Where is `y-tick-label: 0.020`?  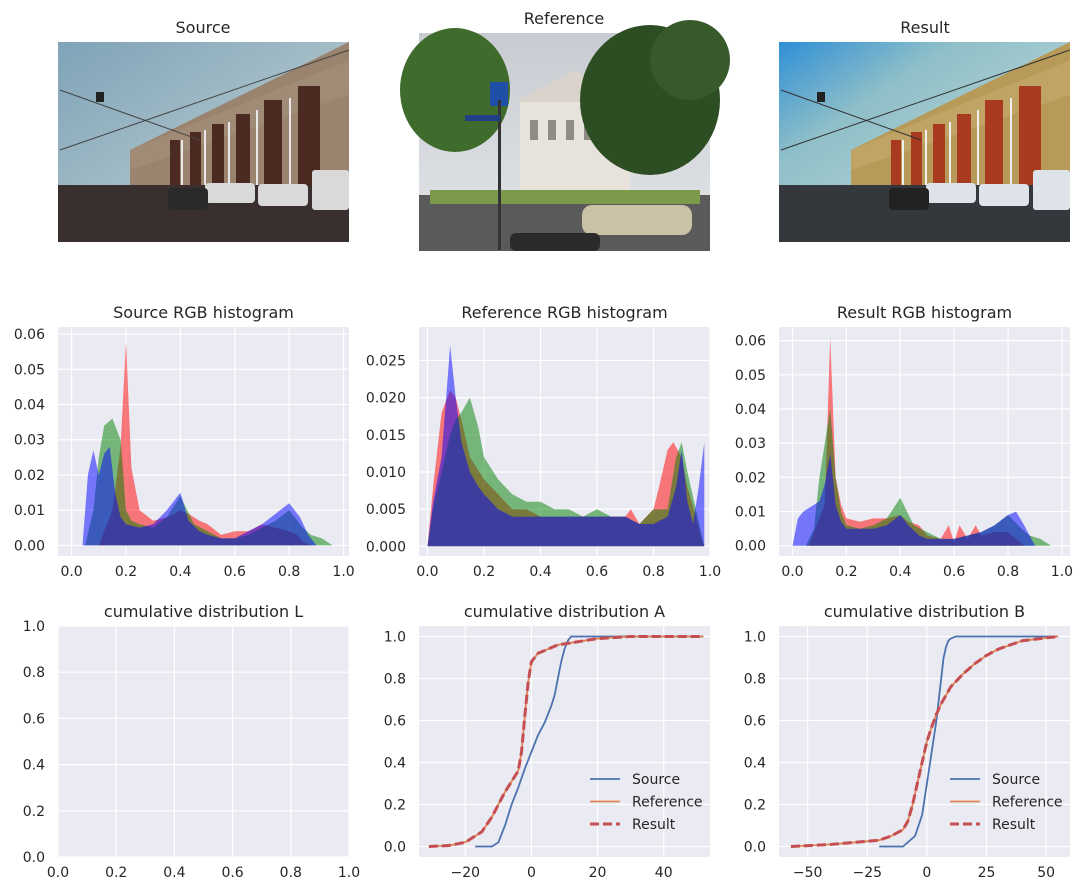 y-tick-label: 0.020 is located at coordinates (386, 399).